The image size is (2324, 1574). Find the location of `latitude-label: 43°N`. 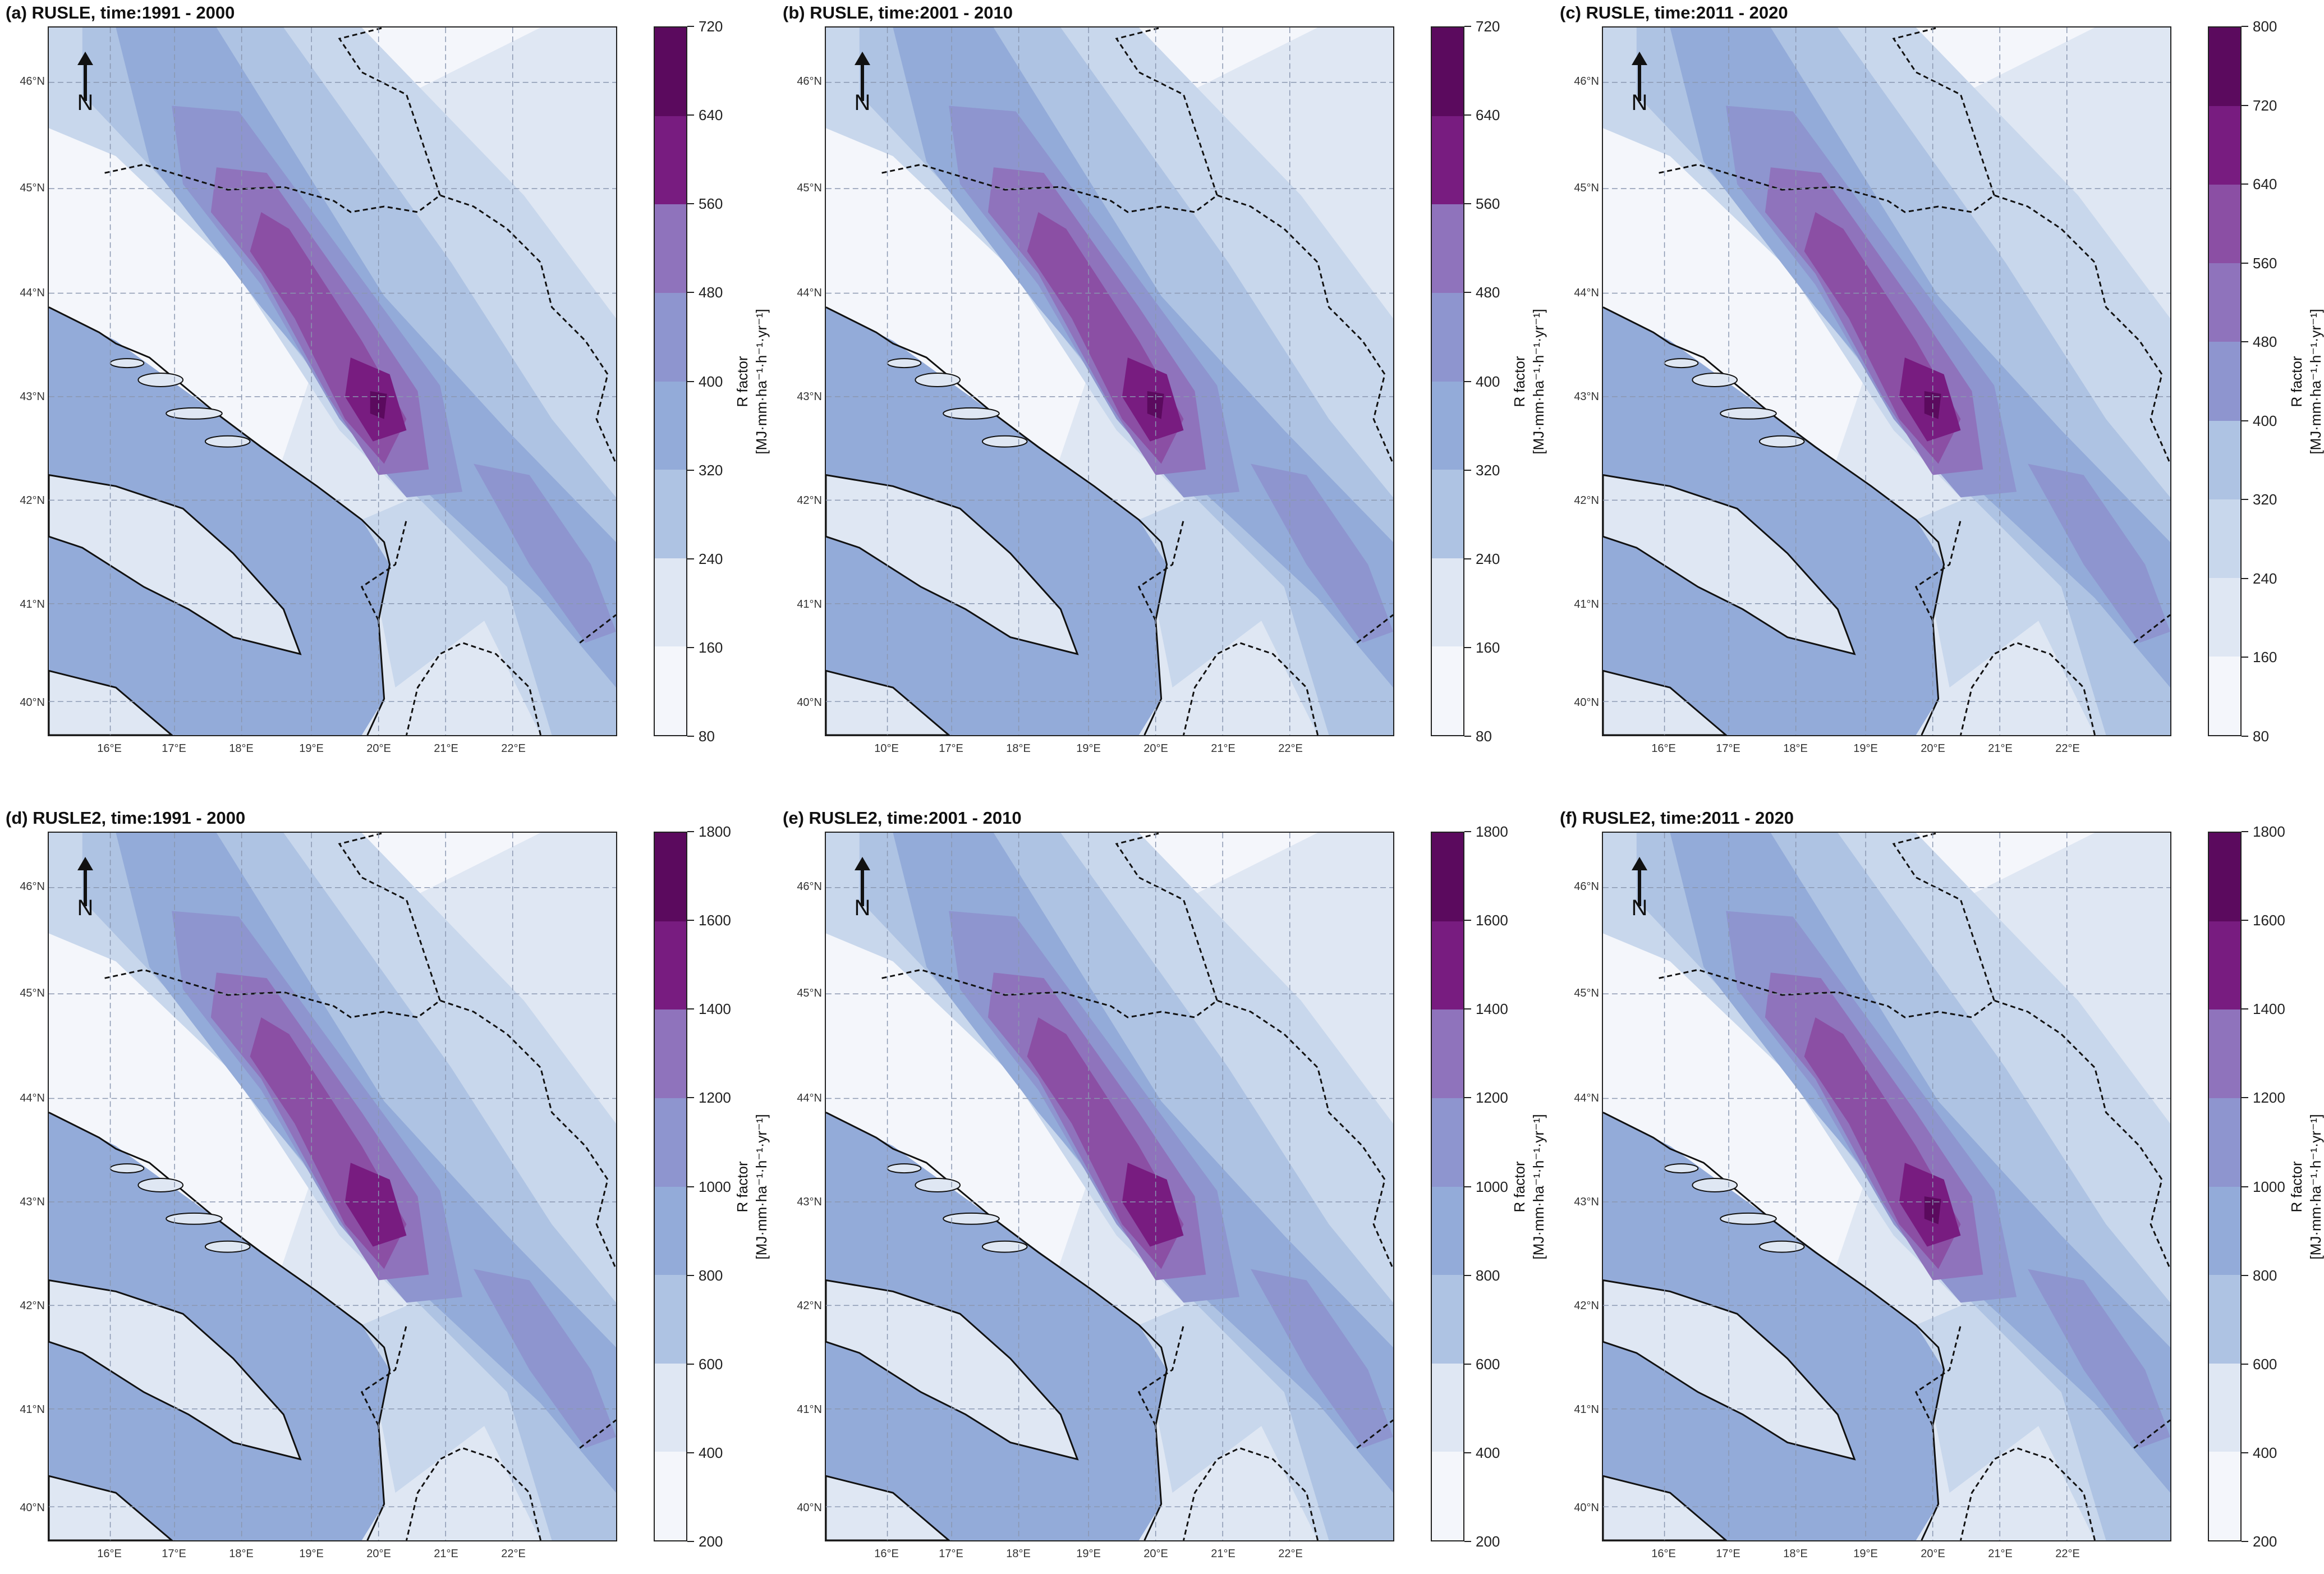

latitude-label: 43°N is located at coordinates (32, 1202).